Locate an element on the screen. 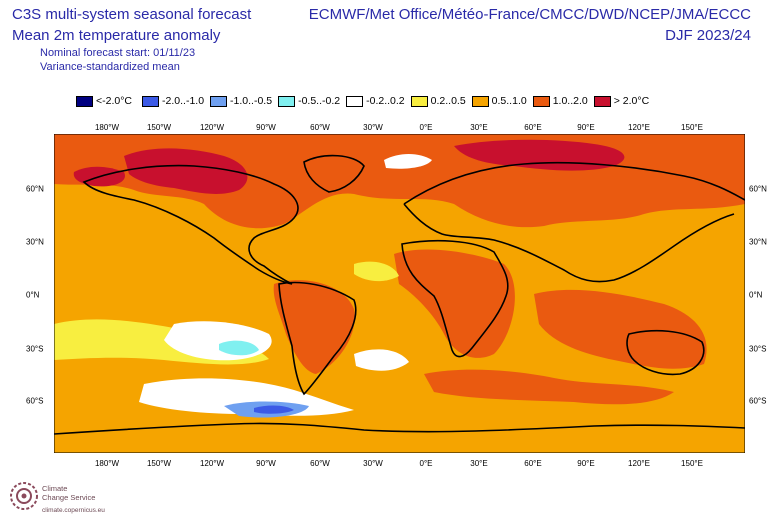 The image size is (773, 522). anomaly-band-south-america is located at coordinates (314, 327).